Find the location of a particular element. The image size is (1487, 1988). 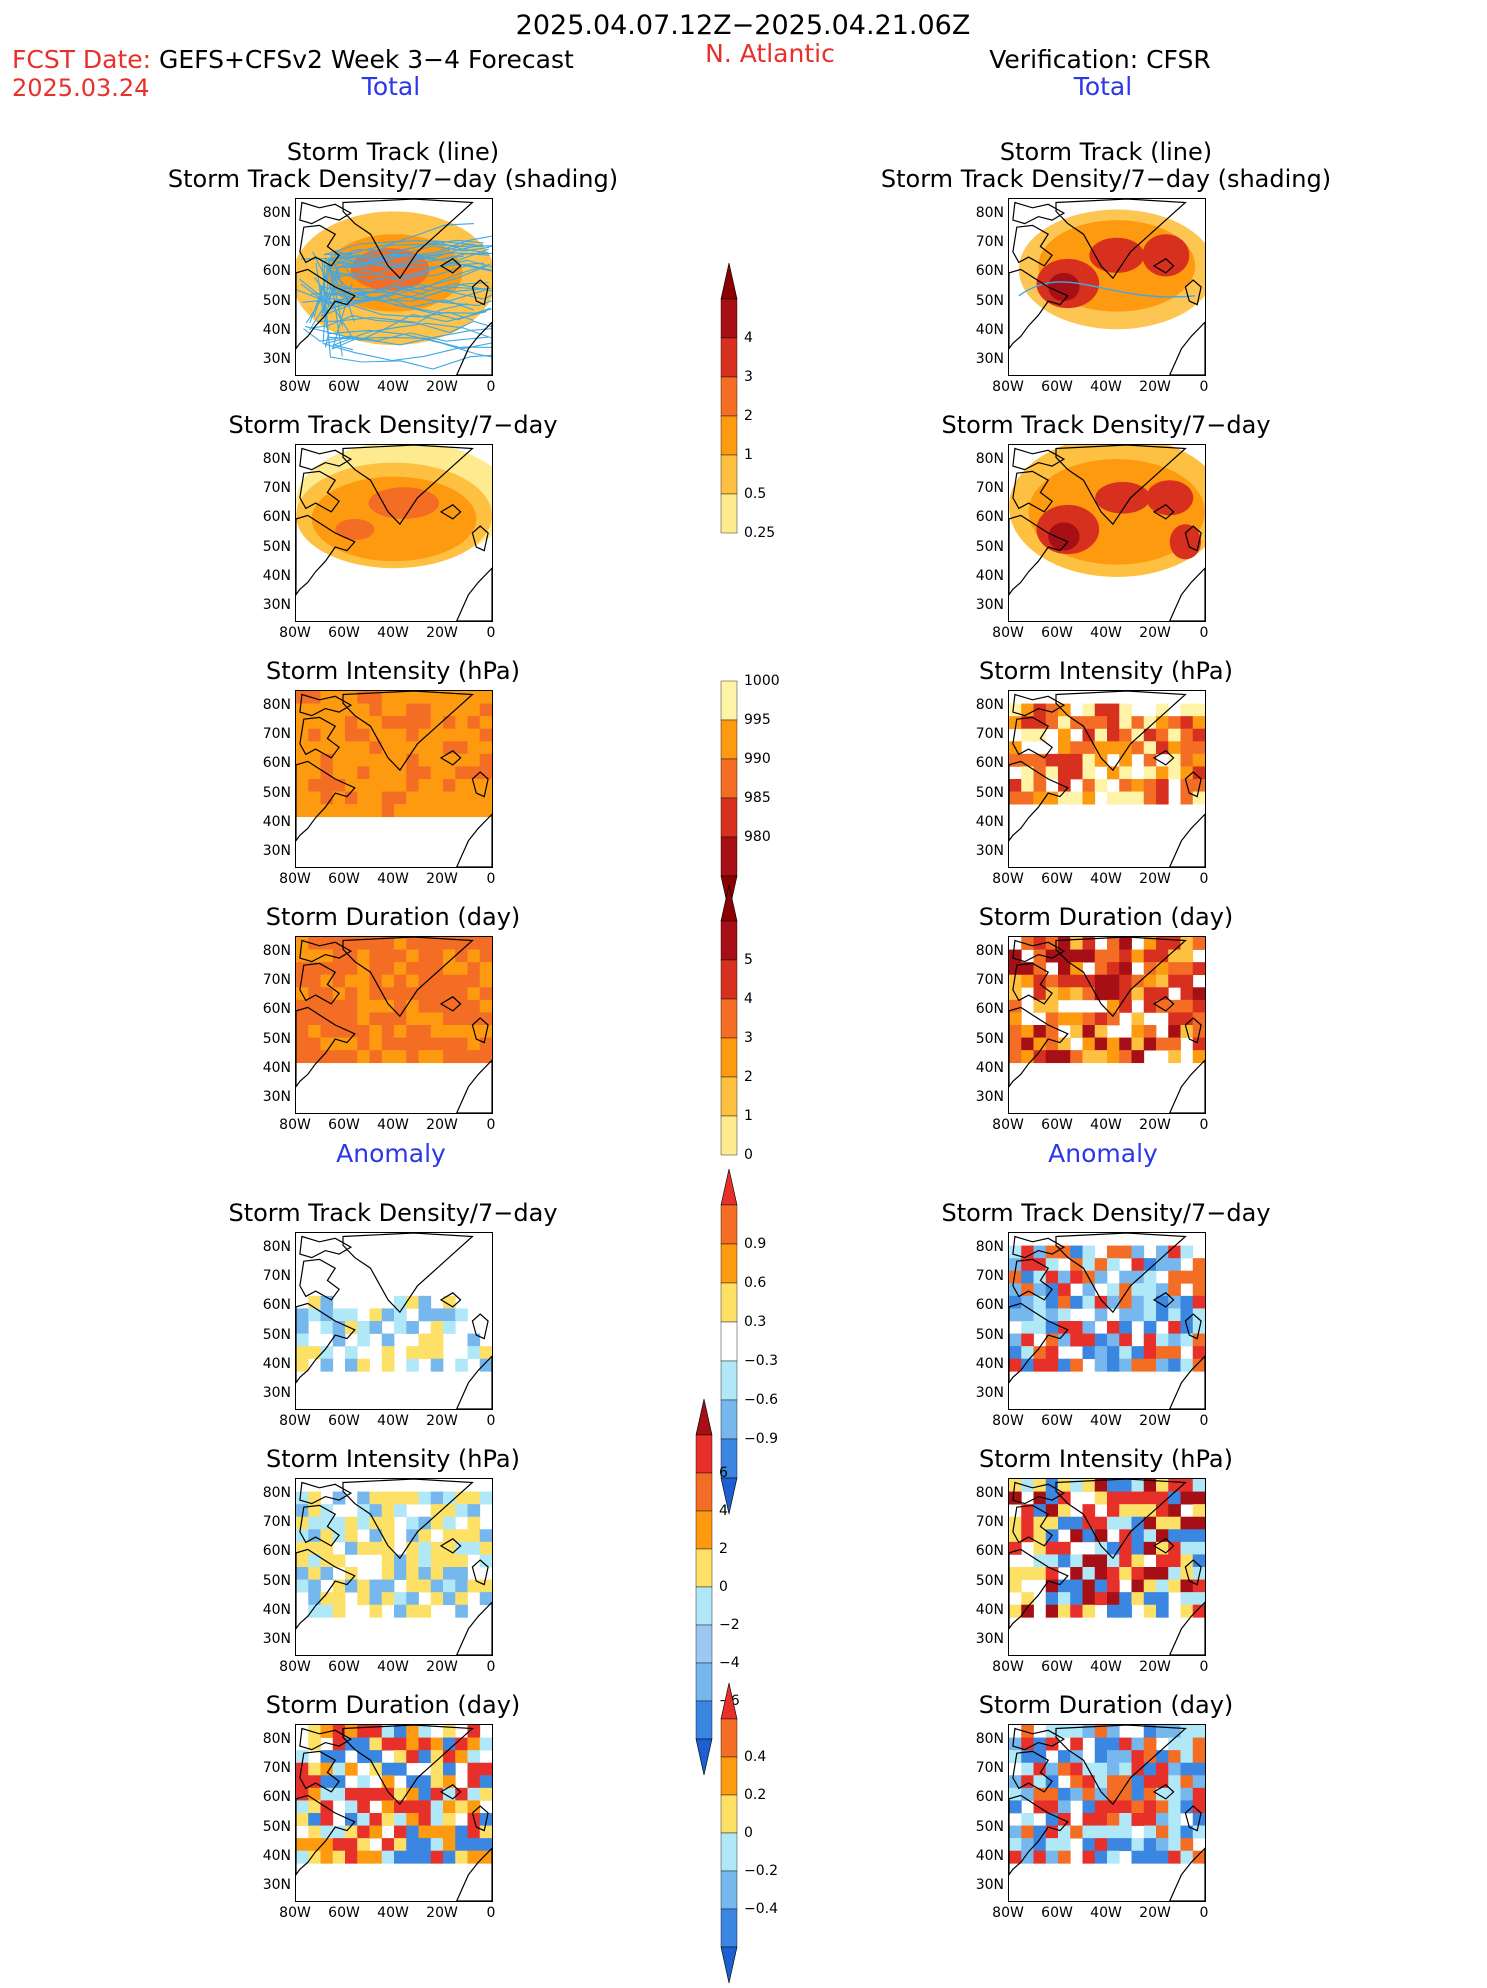

map-canvas is located at coordinates (394, 287).